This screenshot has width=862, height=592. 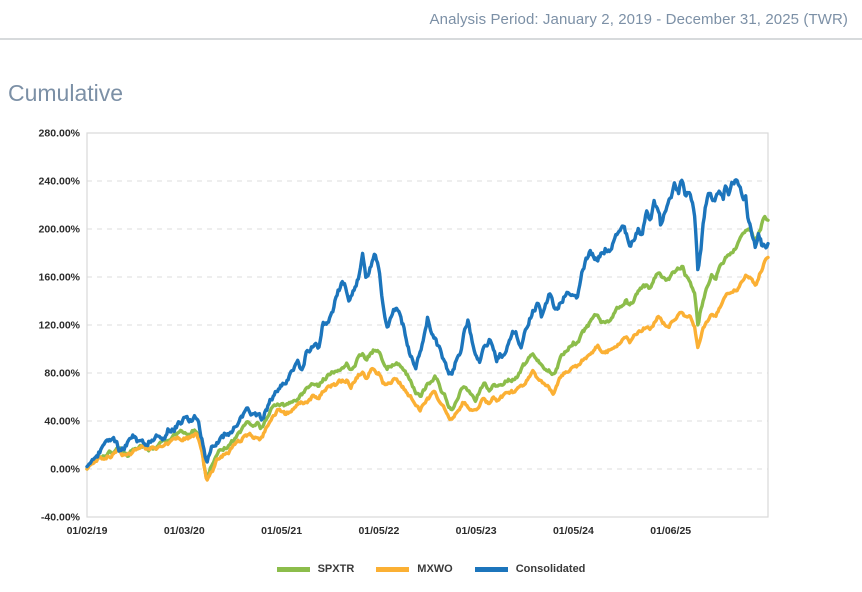 I want to click on legend-item-spxtr: SPXTR, so click(x=315, y=569).